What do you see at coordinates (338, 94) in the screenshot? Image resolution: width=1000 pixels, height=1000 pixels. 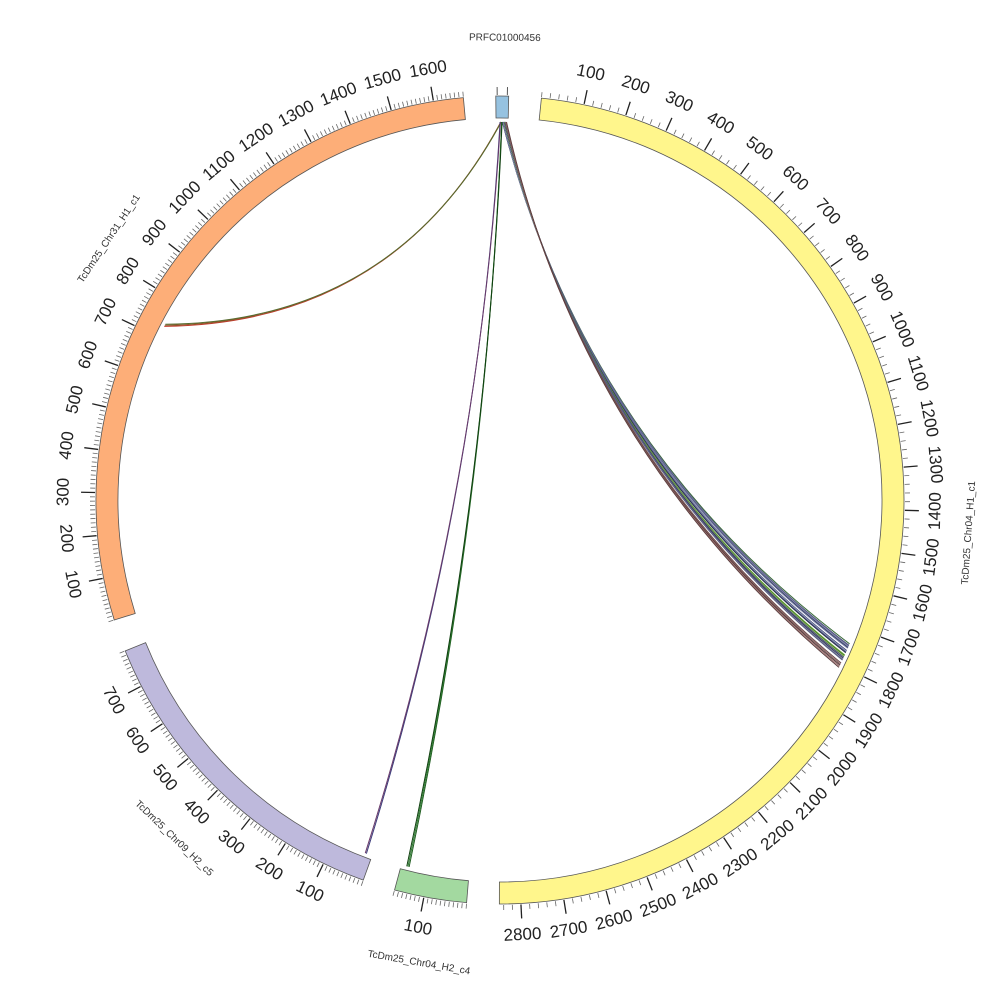 I see `tick-label-tcdm25-chr31-h1-c1: 1400` at bounding box center [338, 94].